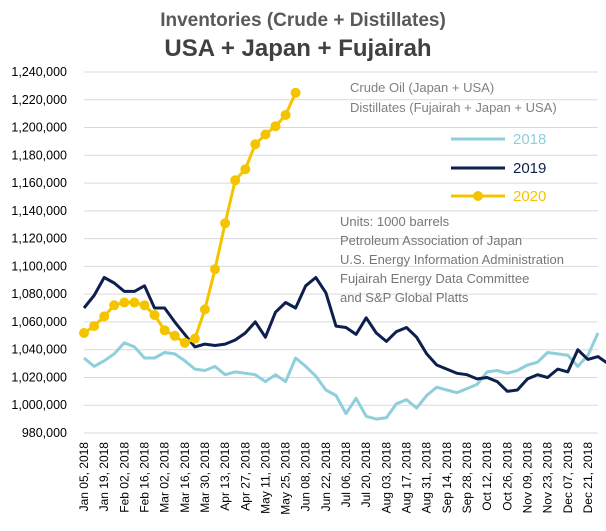 The width and height of the screenshot is (606, 531). What do you see at coordinates (568, 478) in the screenshot?
I see `x-tick-label: Dec 07, 2018` at bounding box center [568, 478].